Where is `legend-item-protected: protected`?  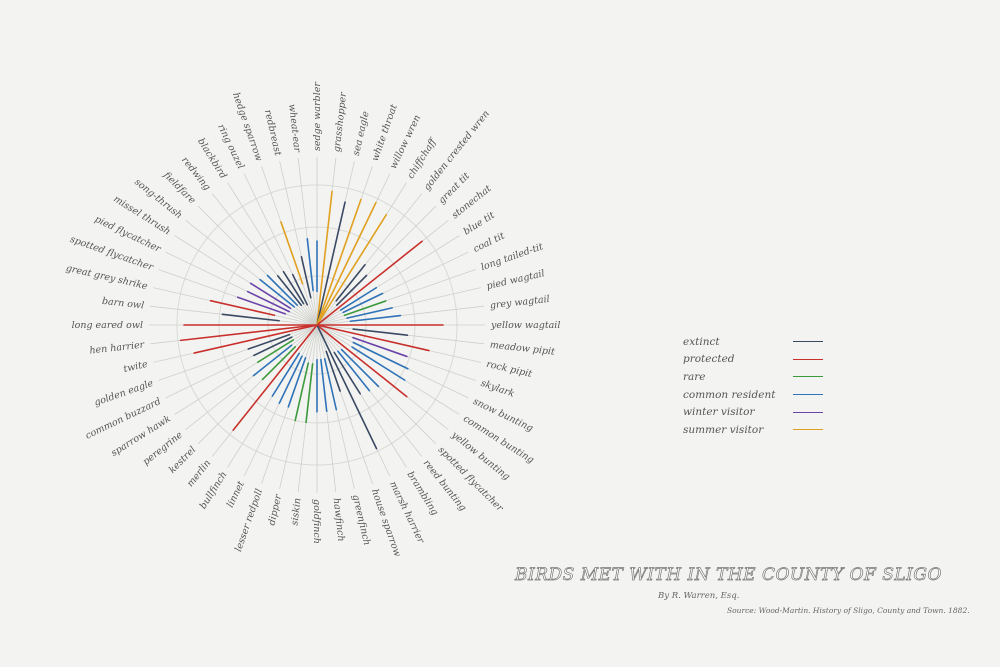 legend-item-protected: protected is located at coordinates (753, 360).